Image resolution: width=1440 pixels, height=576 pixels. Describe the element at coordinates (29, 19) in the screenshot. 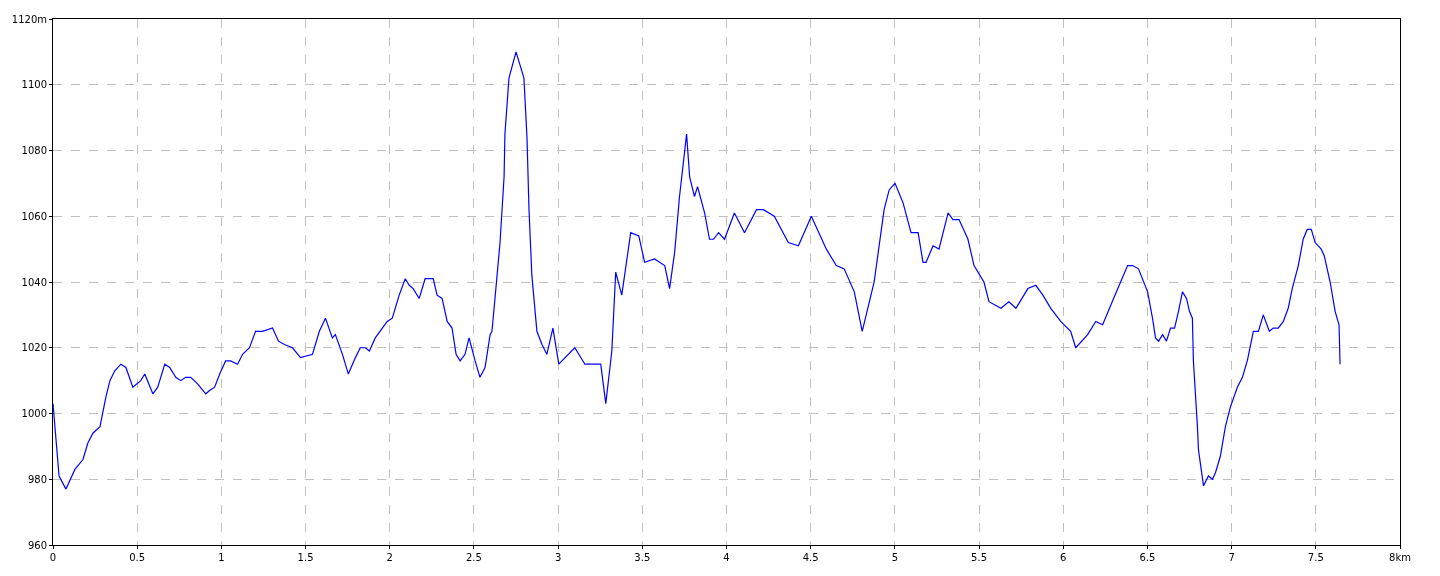

I see `y-tick-label: 1120m` at that location.